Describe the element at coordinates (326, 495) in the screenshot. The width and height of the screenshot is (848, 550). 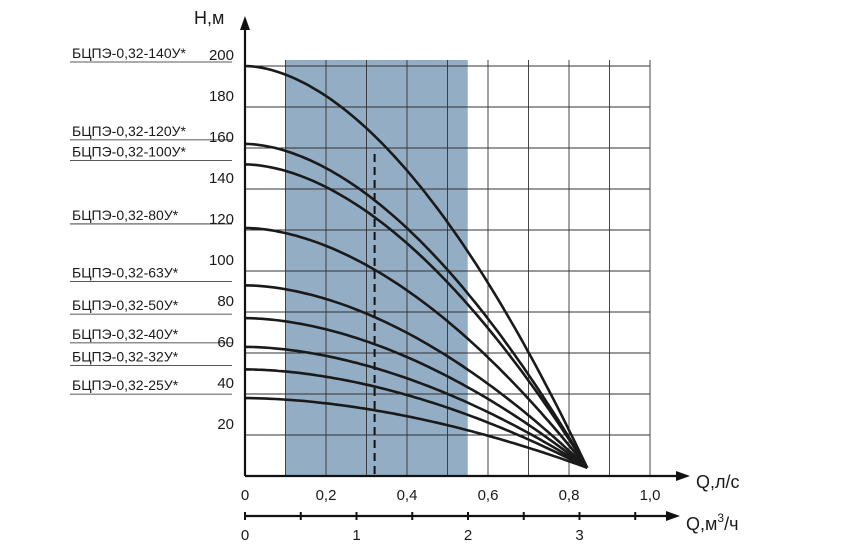
I see `x-tick-label: 0,2` at that location.